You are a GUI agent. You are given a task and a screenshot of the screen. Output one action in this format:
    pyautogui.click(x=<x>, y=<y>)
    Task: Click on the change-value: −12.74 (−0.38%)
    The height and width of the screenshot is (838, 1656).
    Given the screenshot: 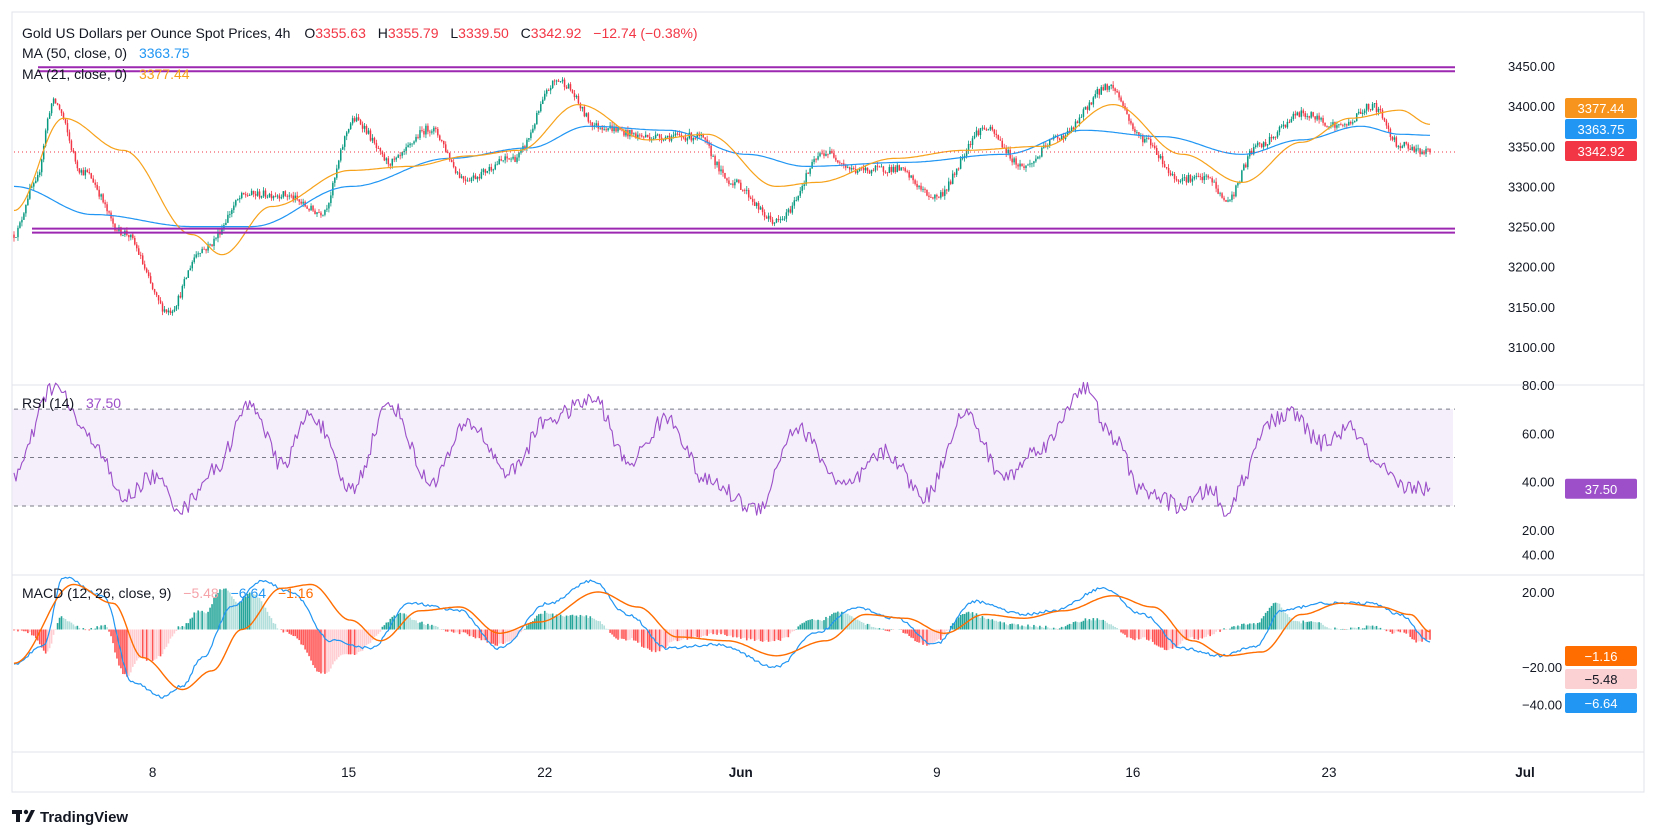 What is the action you would take?
    pyautogui.click(x=645, y=33)
    